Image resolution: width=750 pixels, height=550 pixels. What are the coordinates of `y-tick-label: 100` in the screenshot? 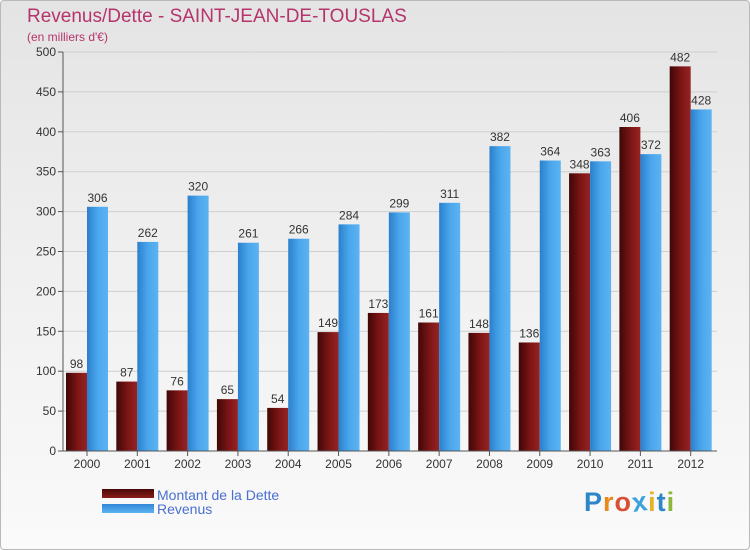 It's located at (46, 371).